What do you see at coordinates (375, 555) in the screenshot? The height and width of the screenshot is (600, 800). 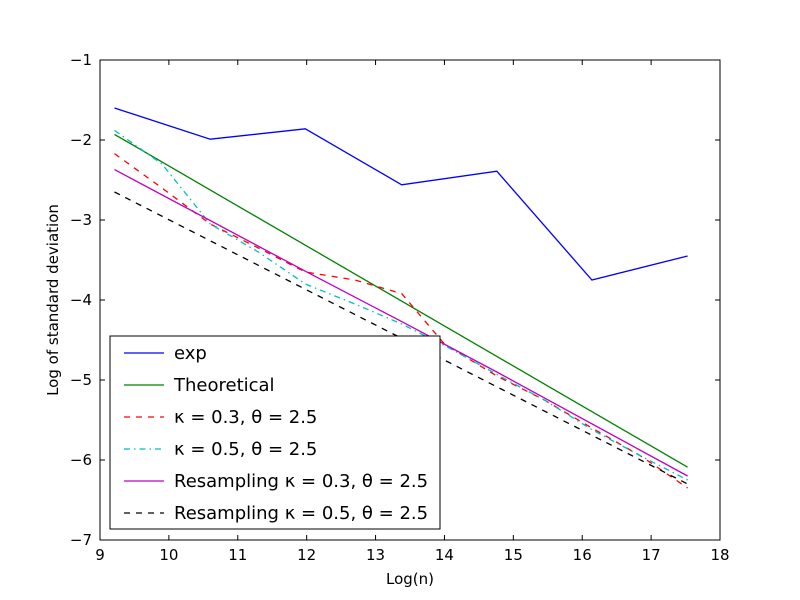 I see `x-tick-label: 13` at bounding box center [375, 555].